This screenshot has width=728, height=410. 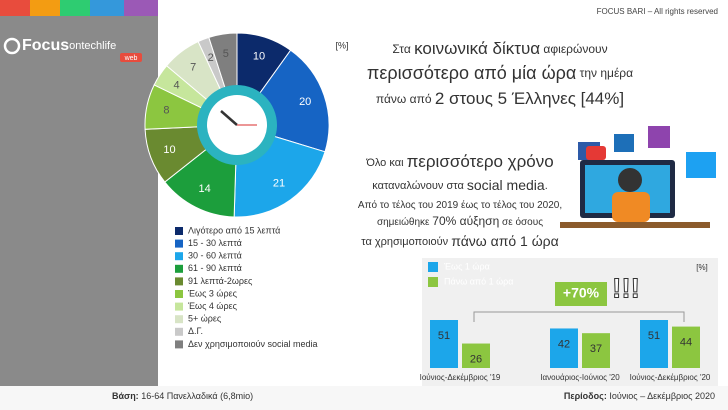 What do you see at coordinates (212, 293) in the screenshot?
I see `legend-label: Έως 3 ώρες` at bounding box center [212, 293].